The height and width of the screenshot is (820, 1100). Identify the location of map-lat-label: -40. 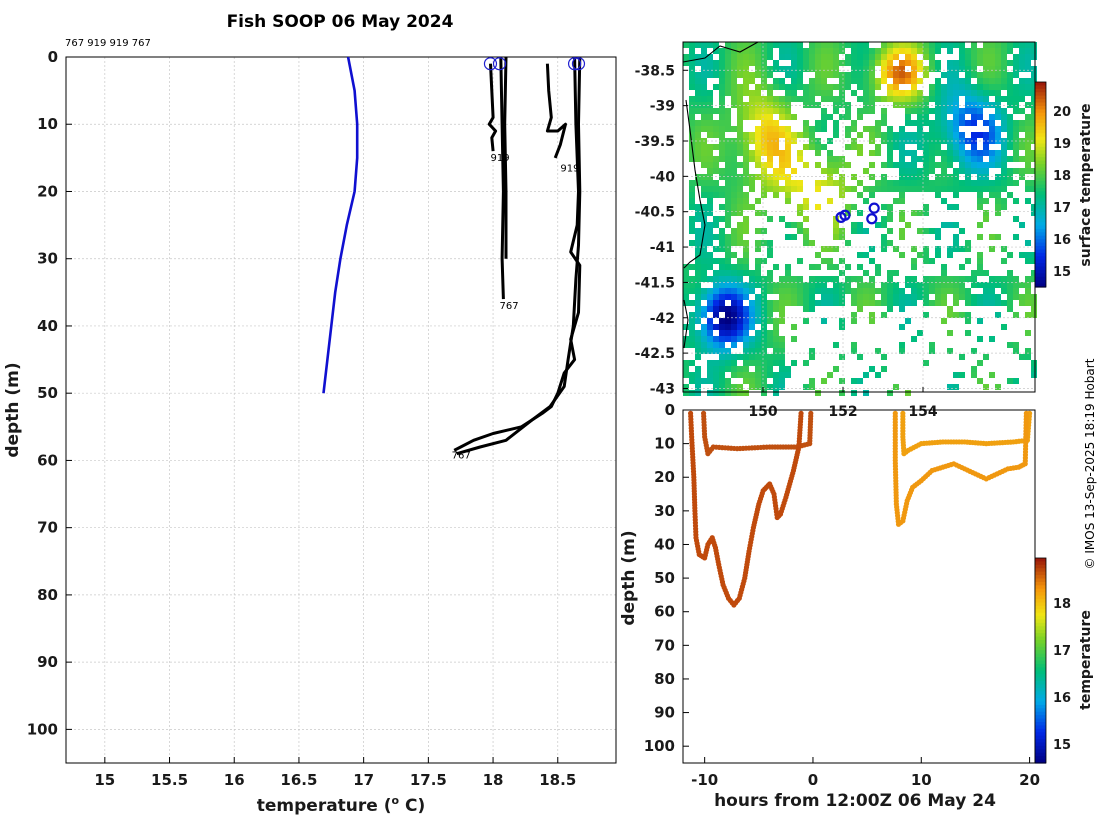
(663, 177).